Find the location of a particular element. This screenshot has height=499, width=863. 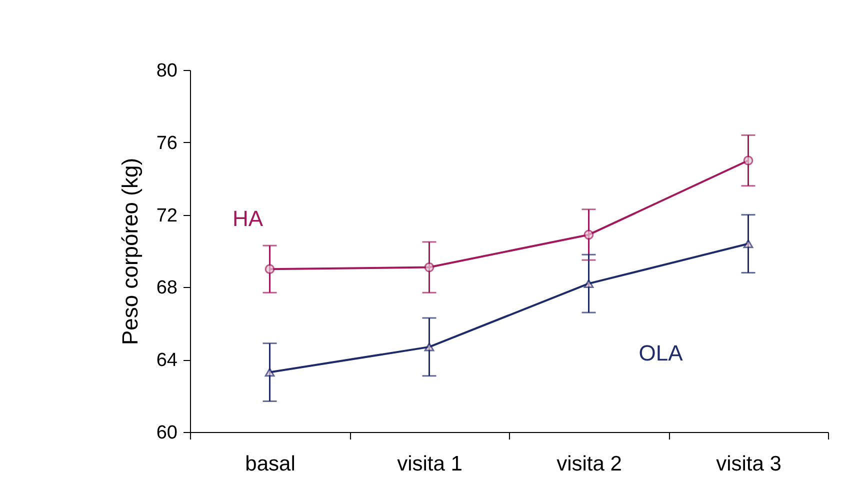

series-label: HA is located at coordinates (248, 219).